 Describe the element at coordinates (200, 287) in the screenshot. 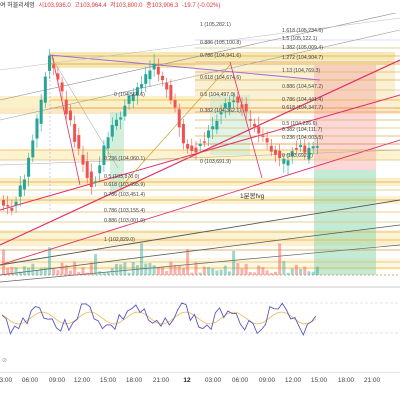

I see `pane-separator` at that location.